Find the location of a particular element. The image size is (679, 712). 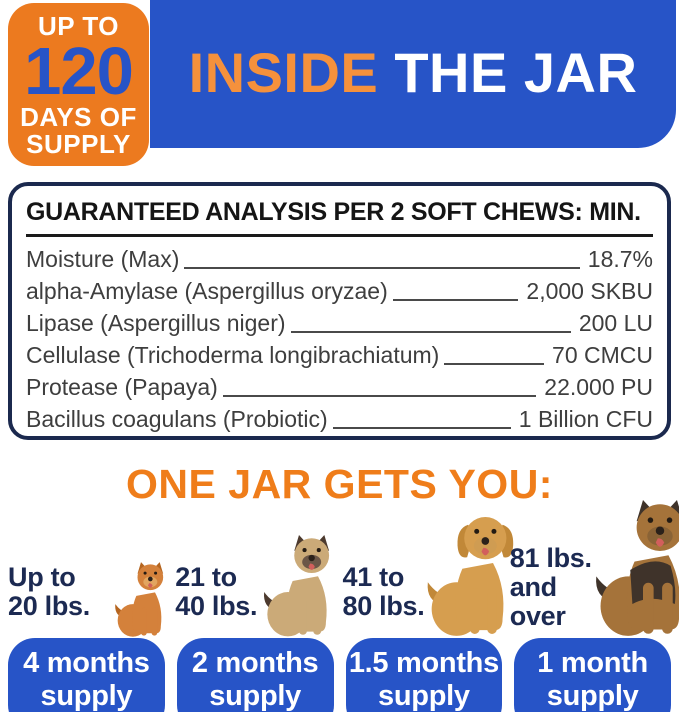

row-label: Protease (Papaya) is located at coordinates (122, 387).